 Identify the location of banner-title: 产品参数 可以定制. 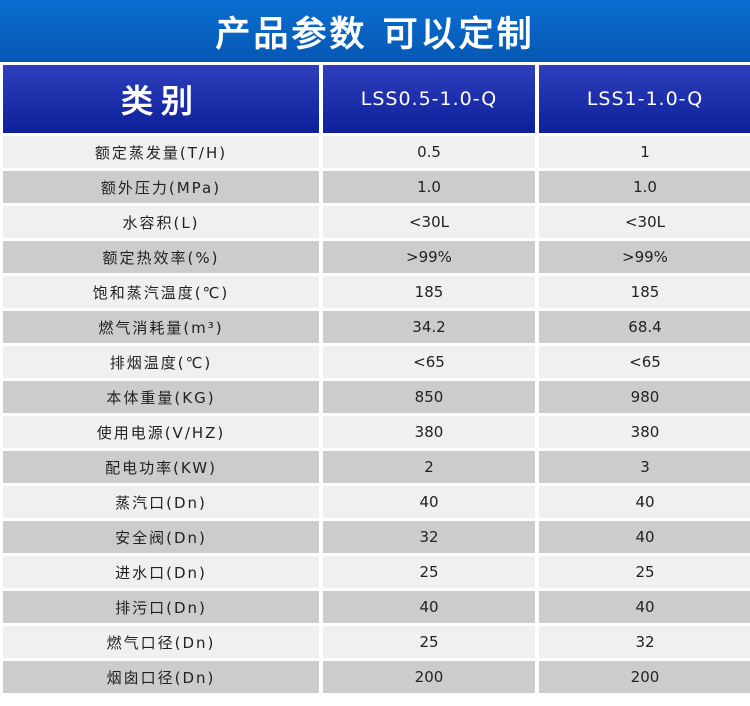
(375, 34).